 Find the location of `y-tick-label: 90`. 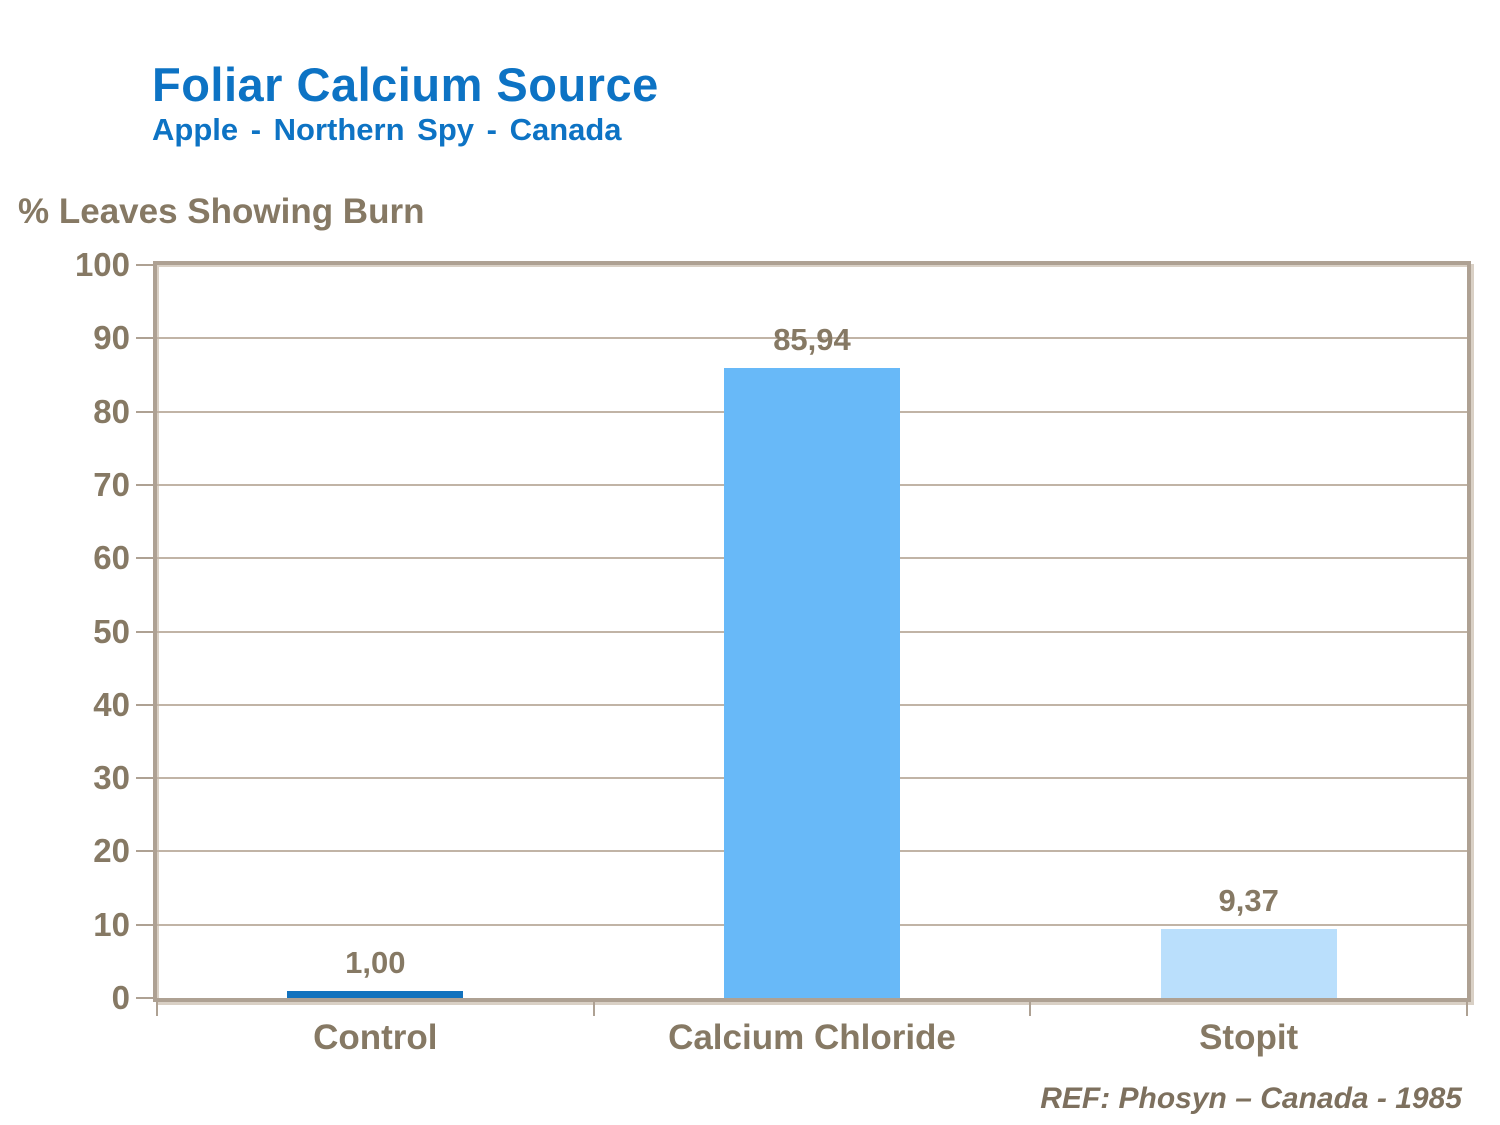

y-tick-label: 90 is located at coordinates (111, 338).